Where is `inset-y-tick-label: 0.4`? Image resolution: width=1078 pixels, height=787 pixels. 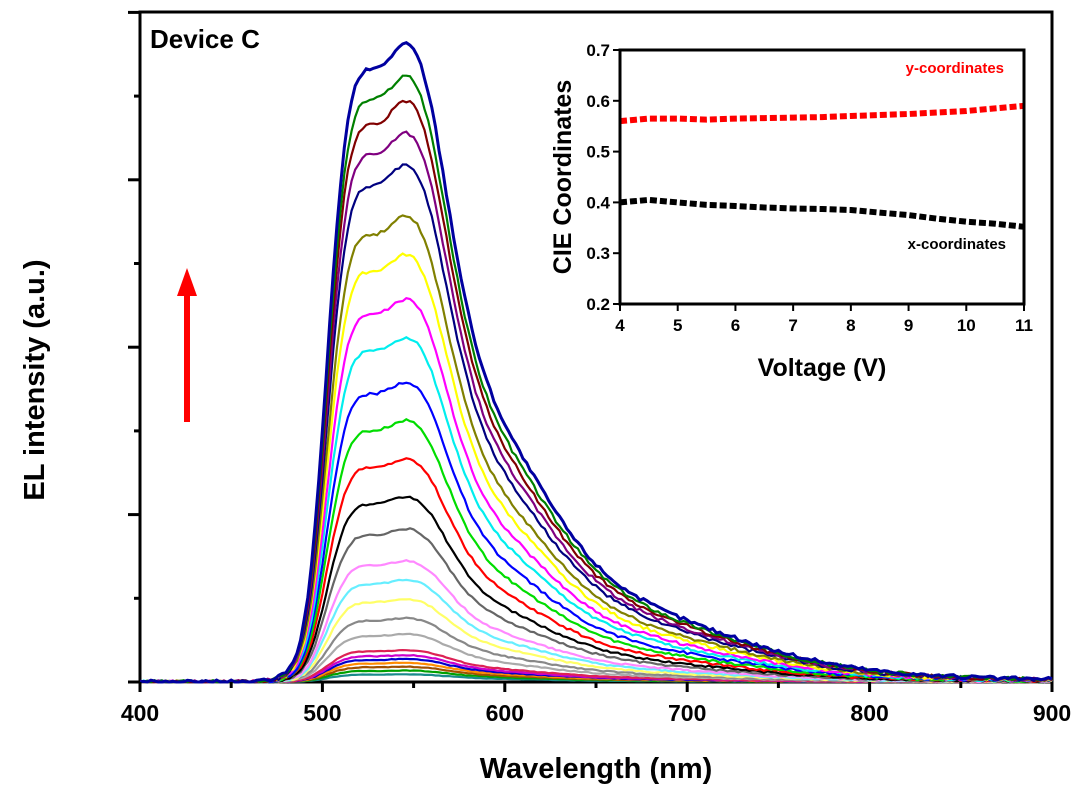 inset-y-tick-label: 0.4 is located at coordinates (598, 202).